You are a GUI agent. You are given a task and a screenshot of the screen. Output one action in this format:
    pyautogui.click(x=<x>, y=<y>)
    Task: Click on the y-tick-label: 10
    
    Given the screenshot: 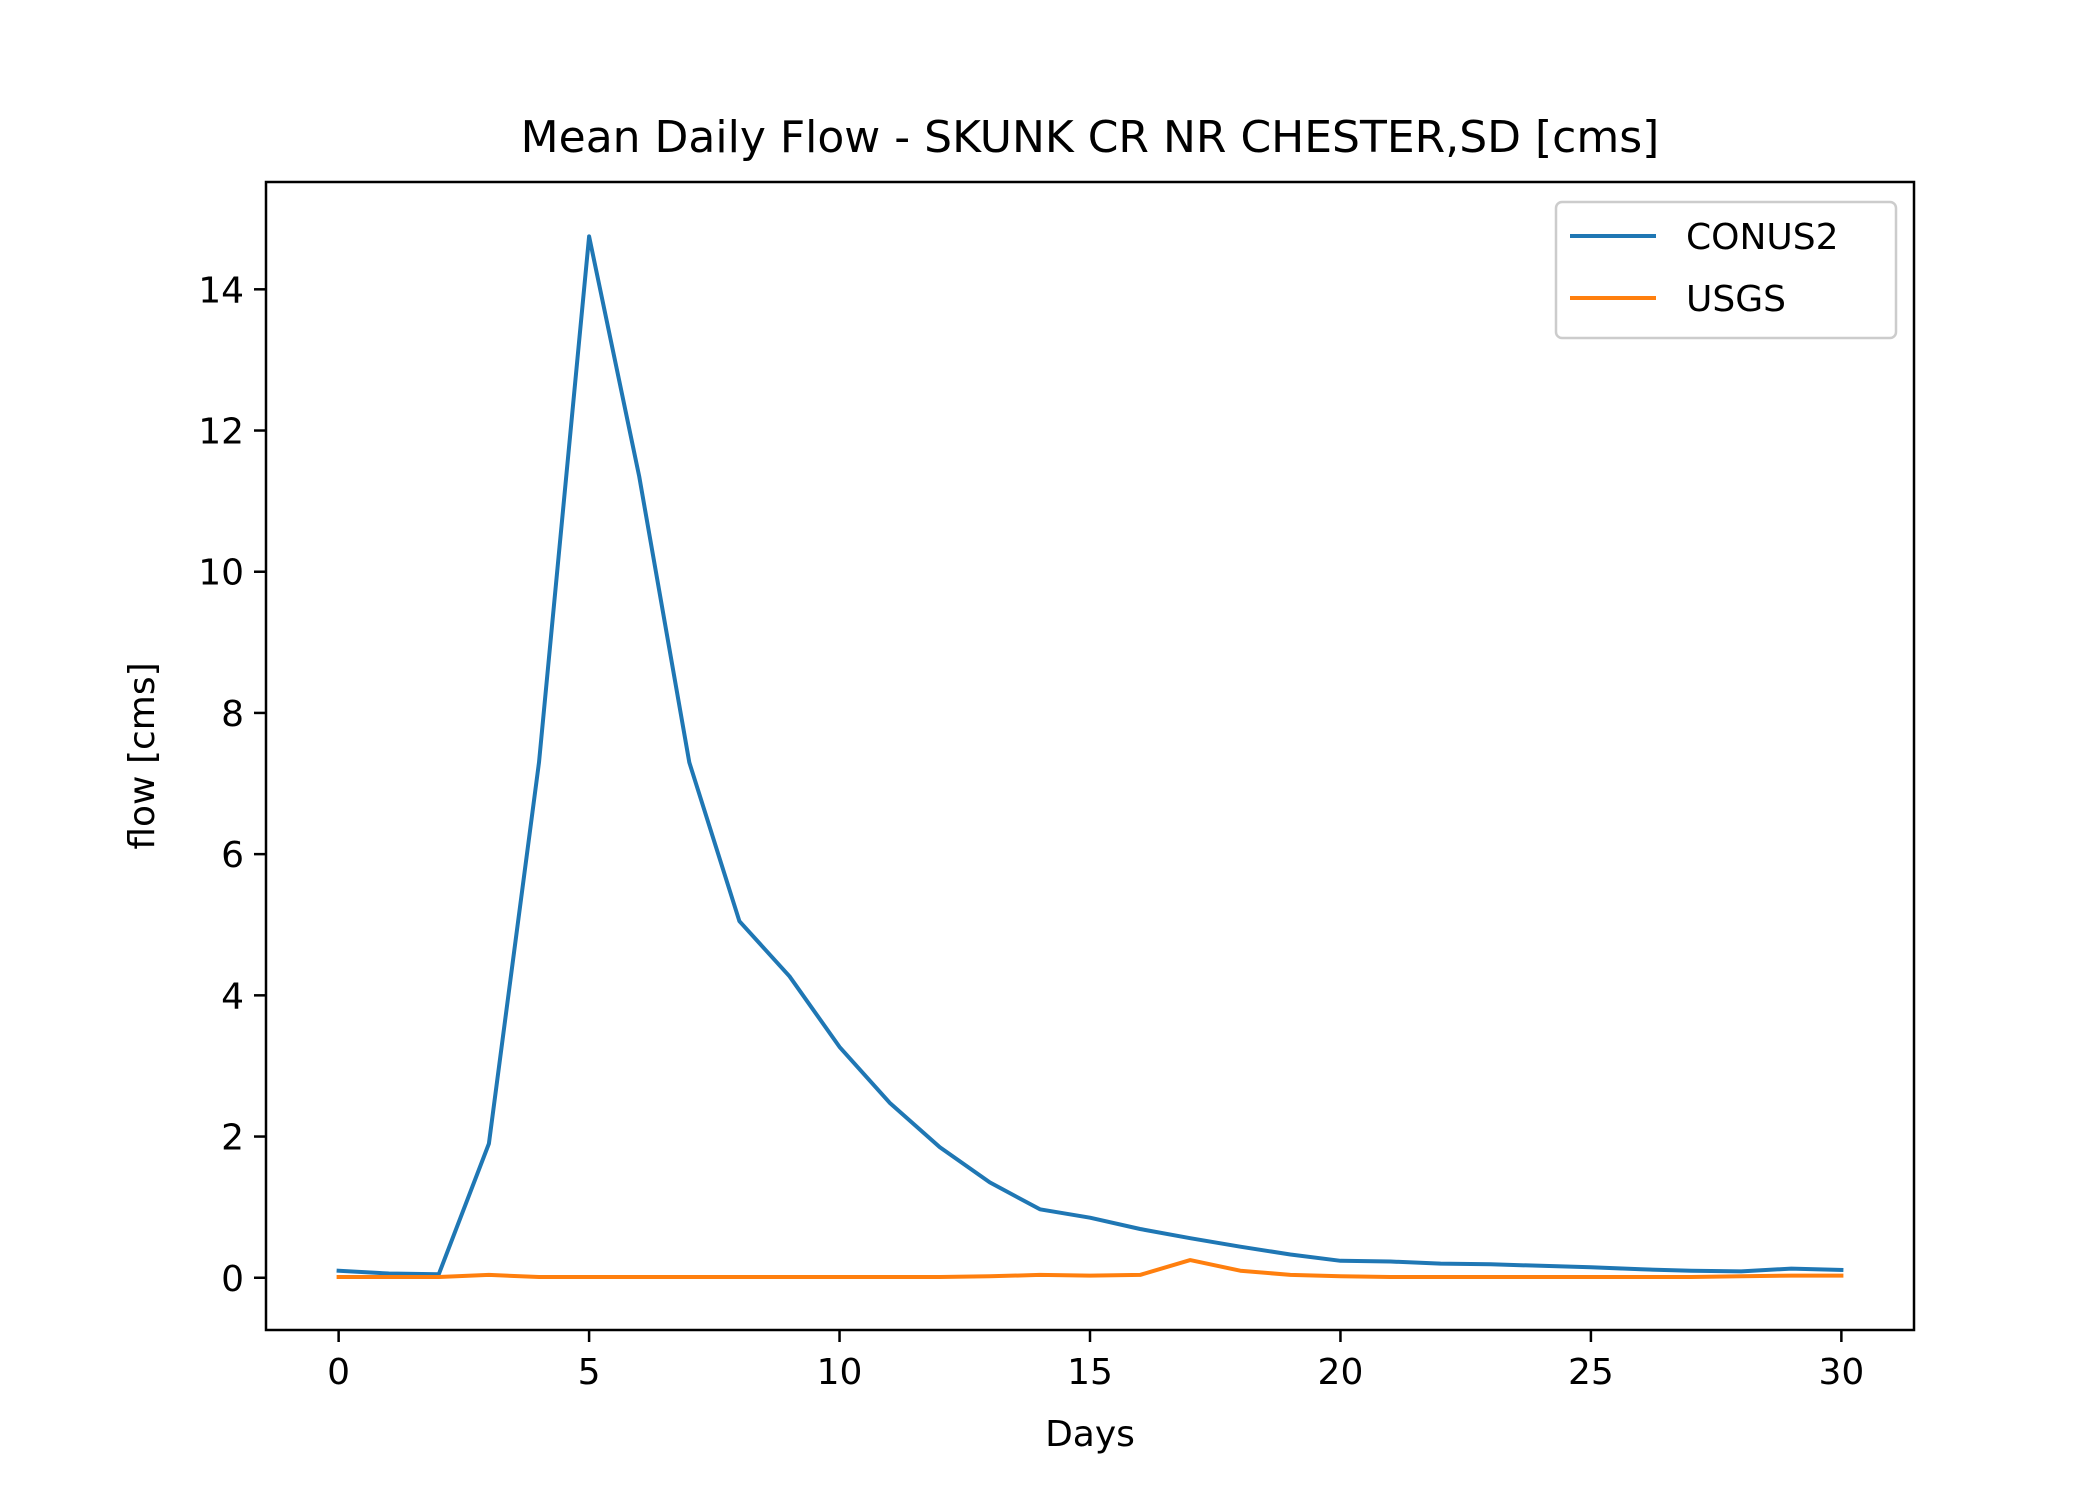 What is the action you would take?
    pyautogui.click(x=221, y=573)
    